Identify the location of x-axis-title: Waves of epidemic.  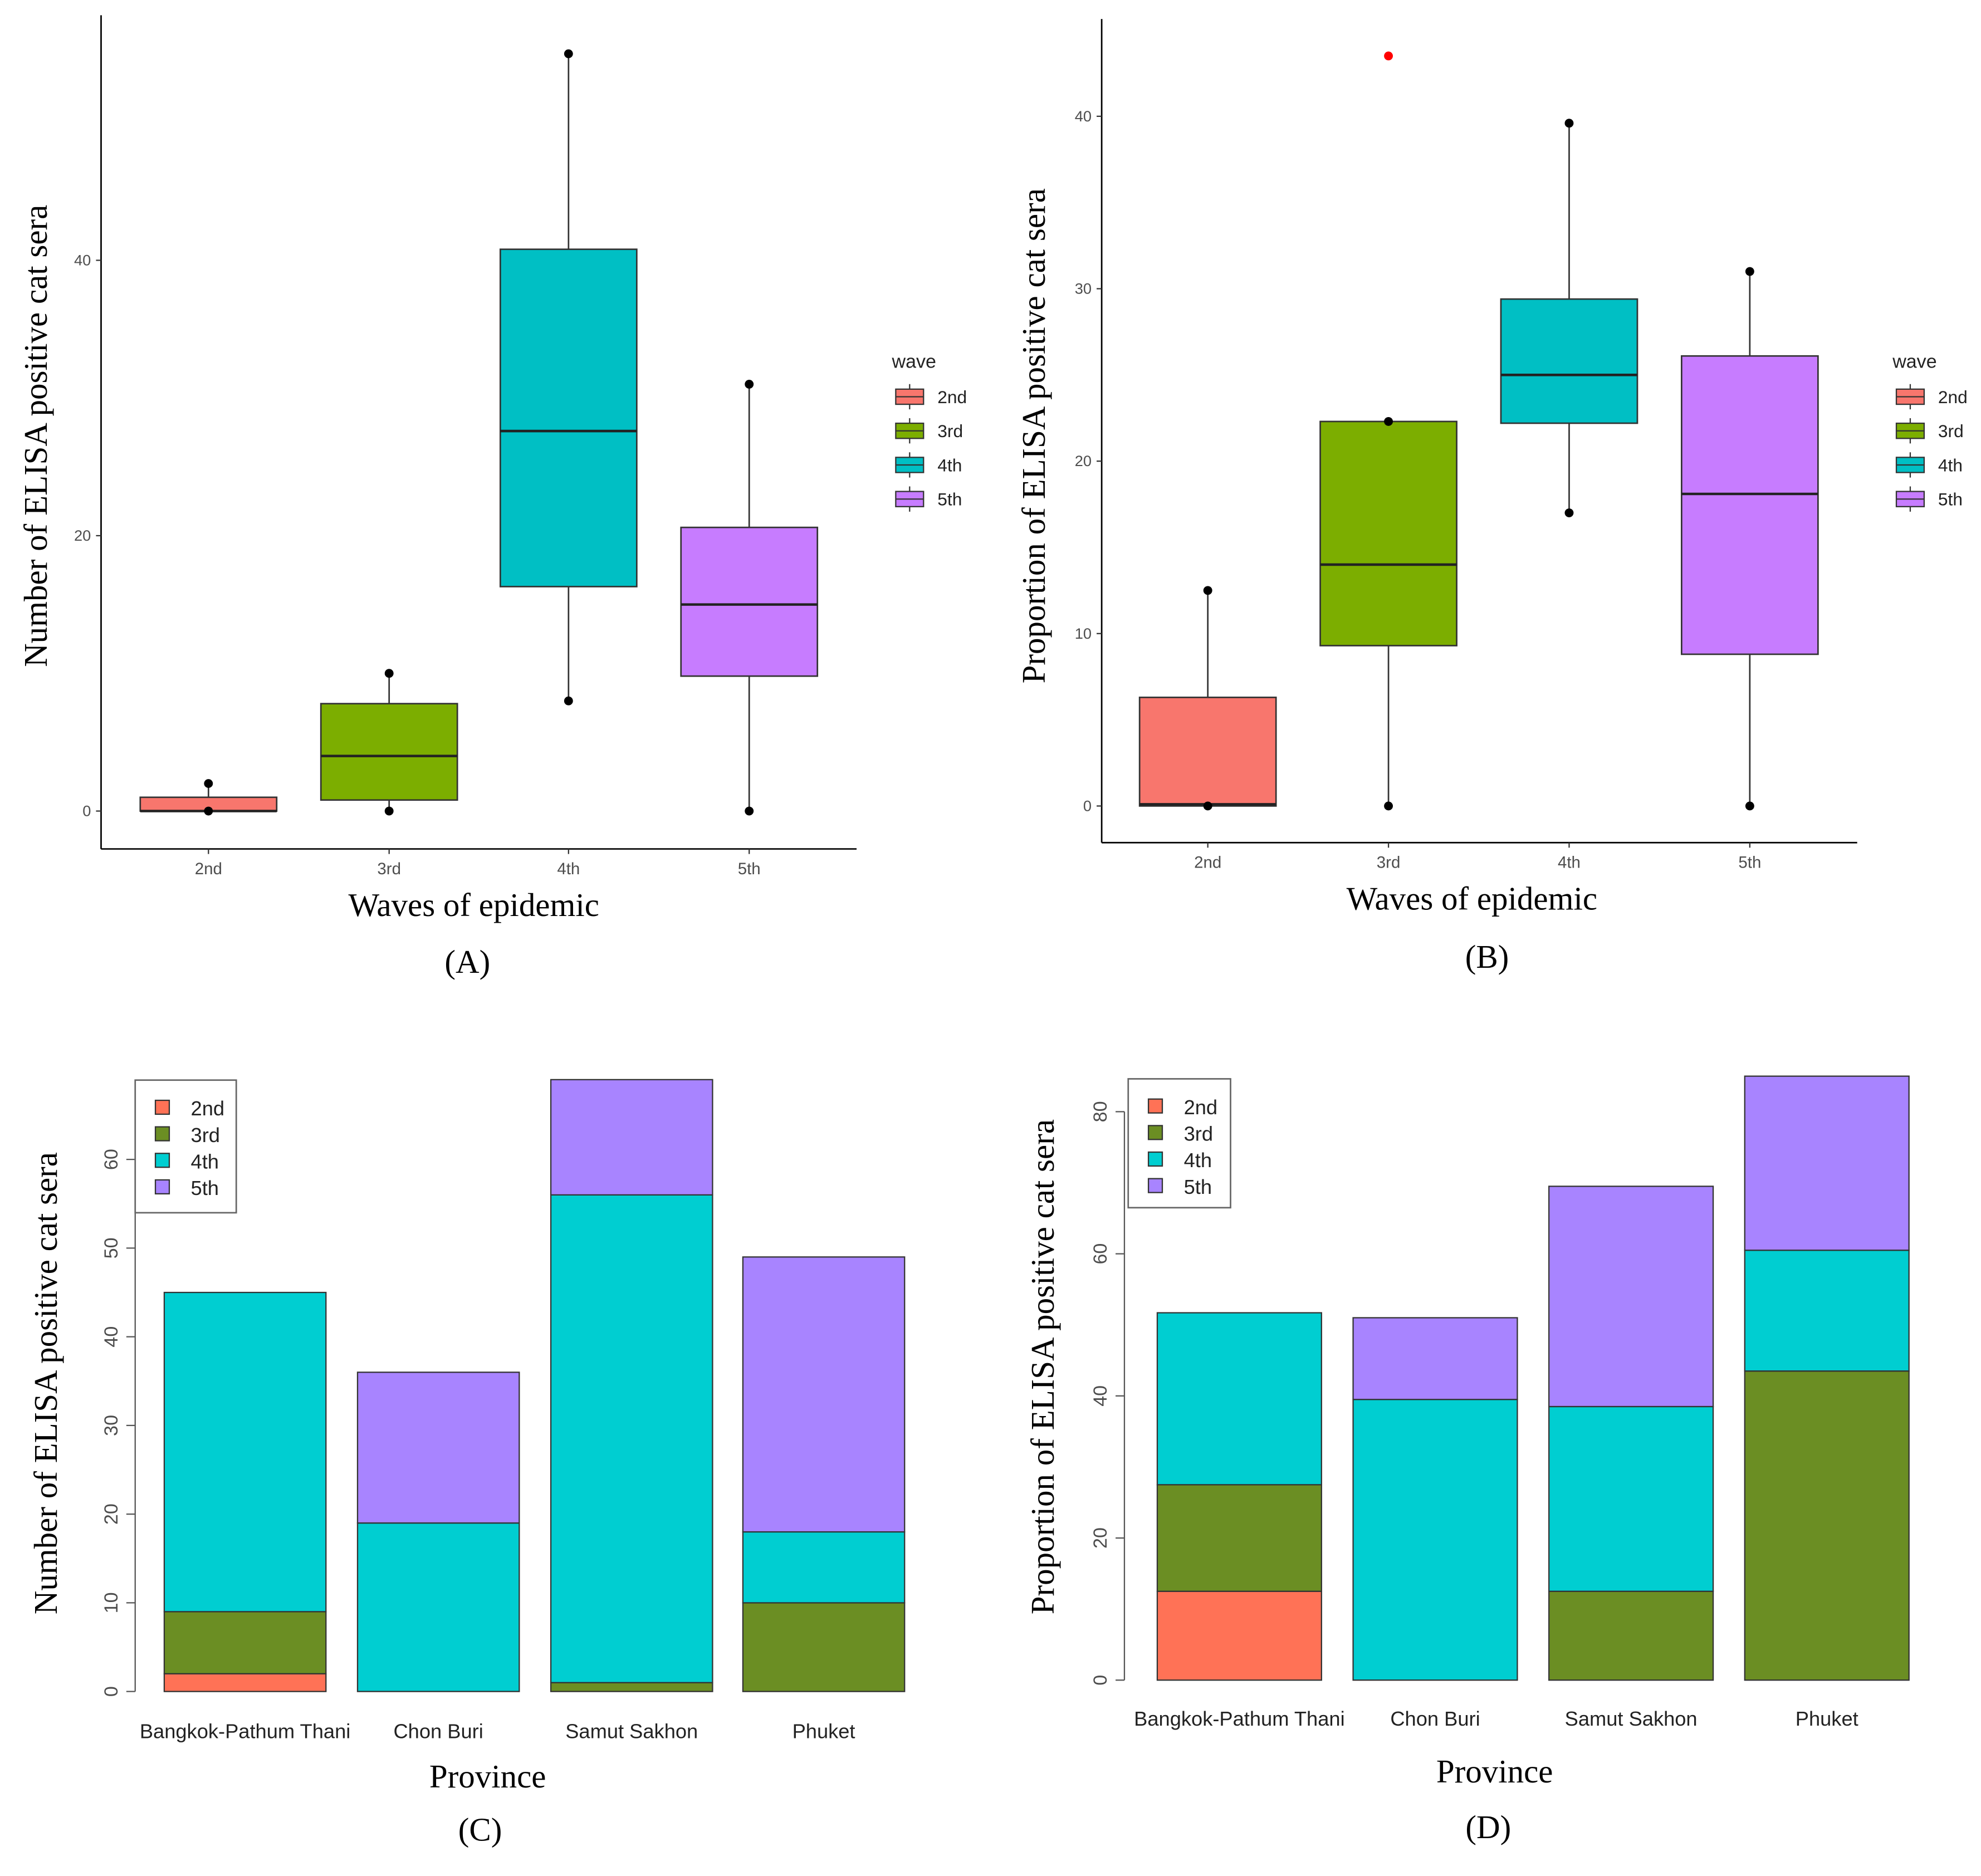
(1472, 899).